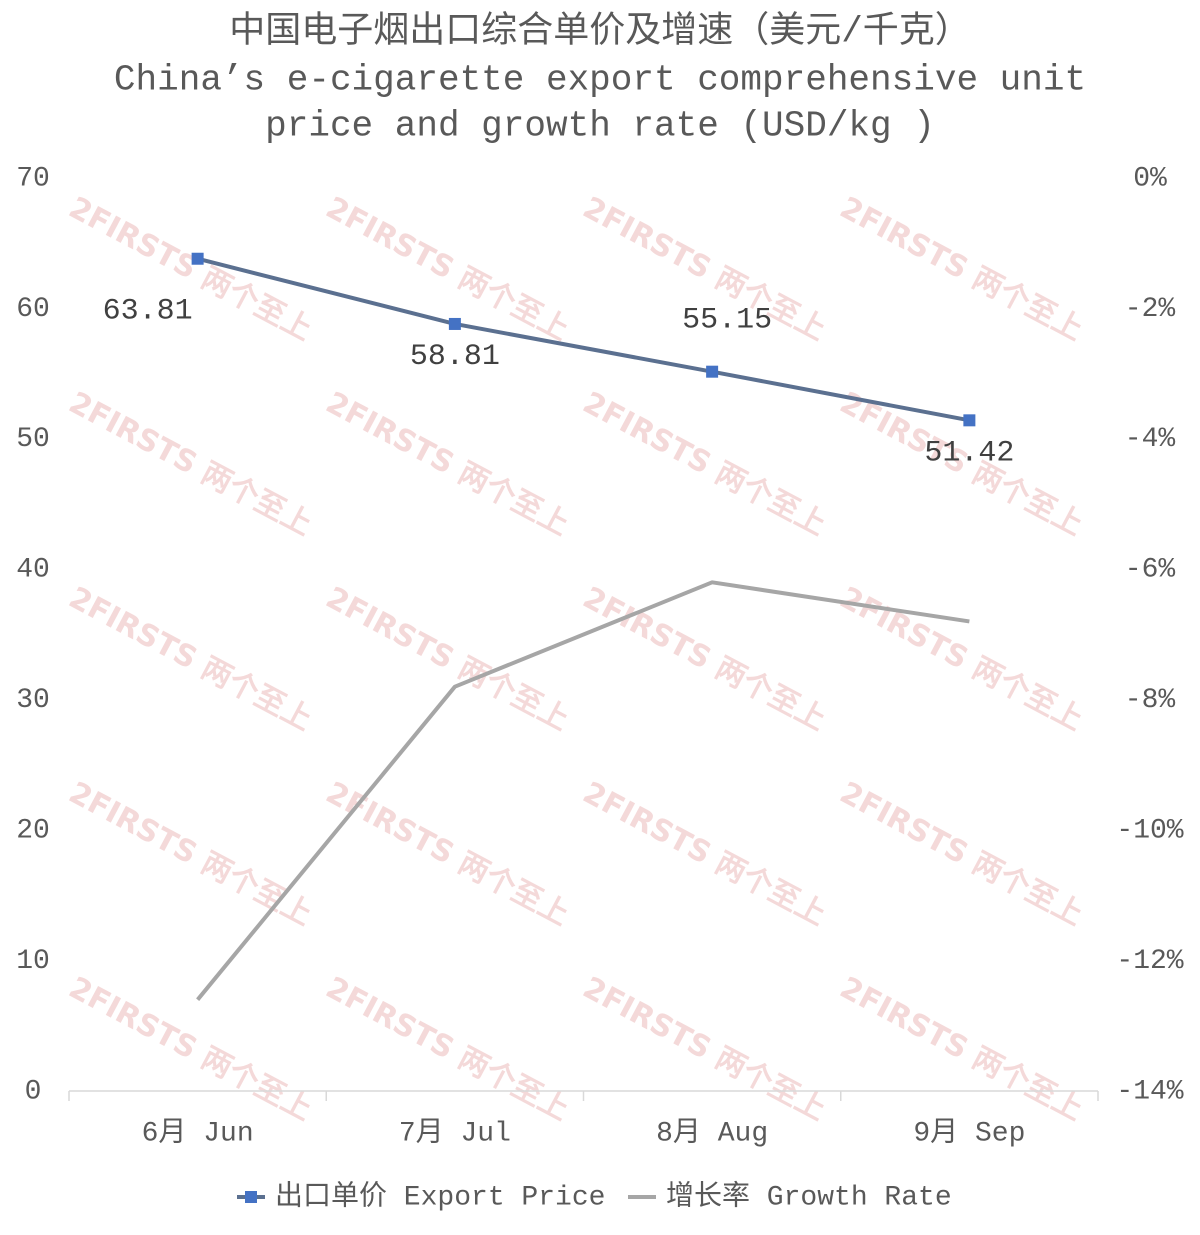 The image size is (1200, 1235). I want to click on y2-tick-label: -14%, so click(1149, 1091).